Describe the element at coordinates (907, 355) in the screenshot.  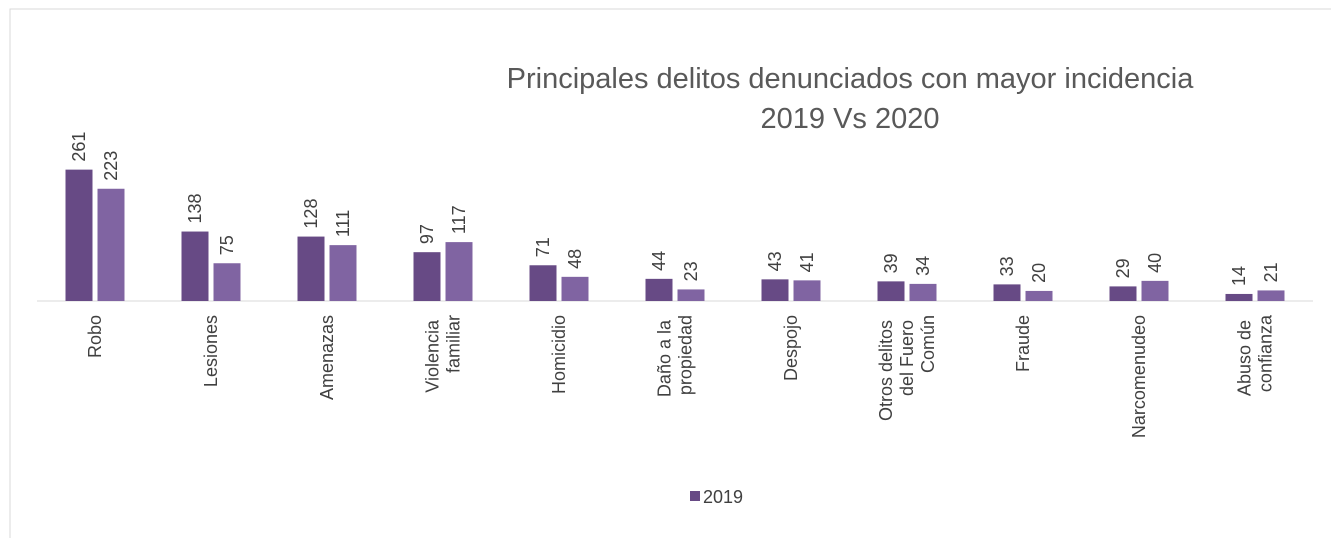
I see `x-tick-label-line: del Fuero` at that location.